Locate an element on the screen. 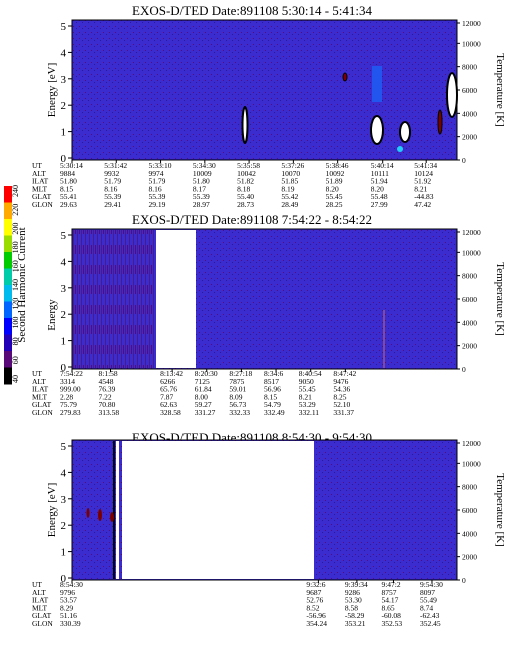  ephemeris-value: 55.40 is located at coordinates (245, 196).